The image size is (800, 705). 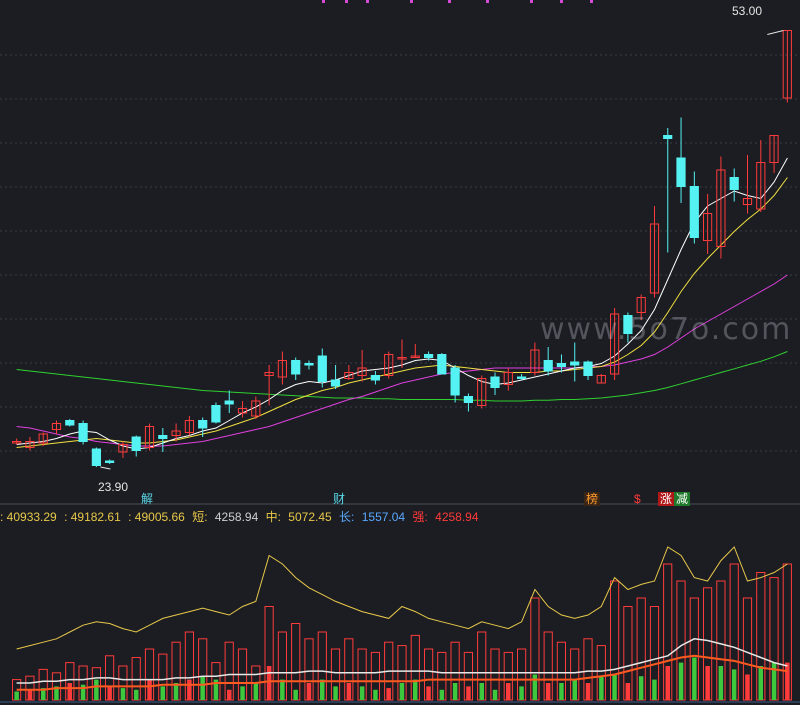 I want to click on indicator-label-long: 长:, so click(x=347, y=517).